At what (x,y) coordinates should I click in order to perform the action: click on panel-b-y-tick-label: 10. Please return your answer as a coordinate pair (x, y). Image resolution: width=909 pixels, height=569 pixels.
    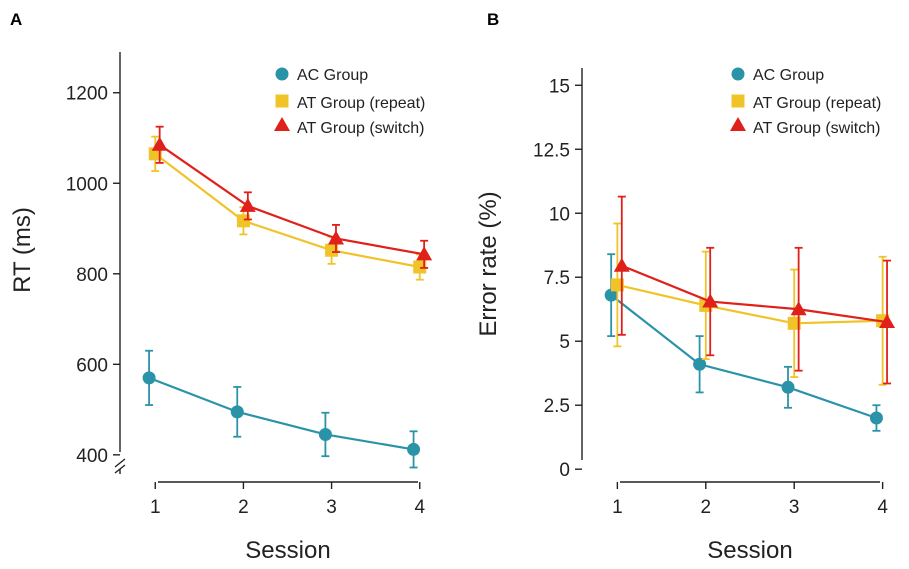
    Looking at the image, I should click on (559, 214).